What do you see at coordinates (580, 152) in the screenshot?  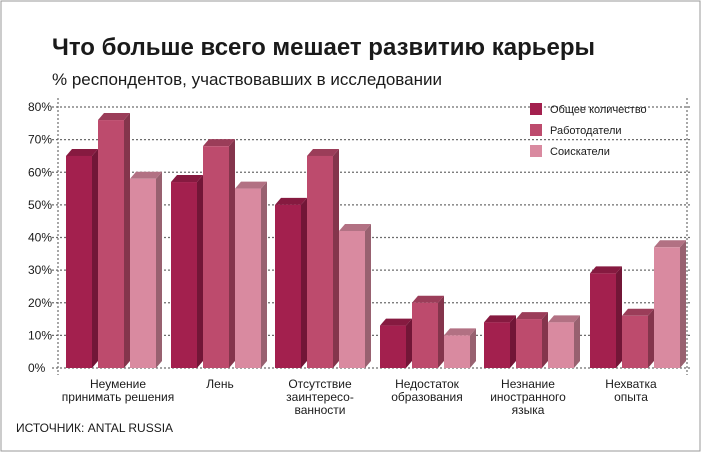 I see `legend-label: Соискатели` at bounding box center [580, 152].